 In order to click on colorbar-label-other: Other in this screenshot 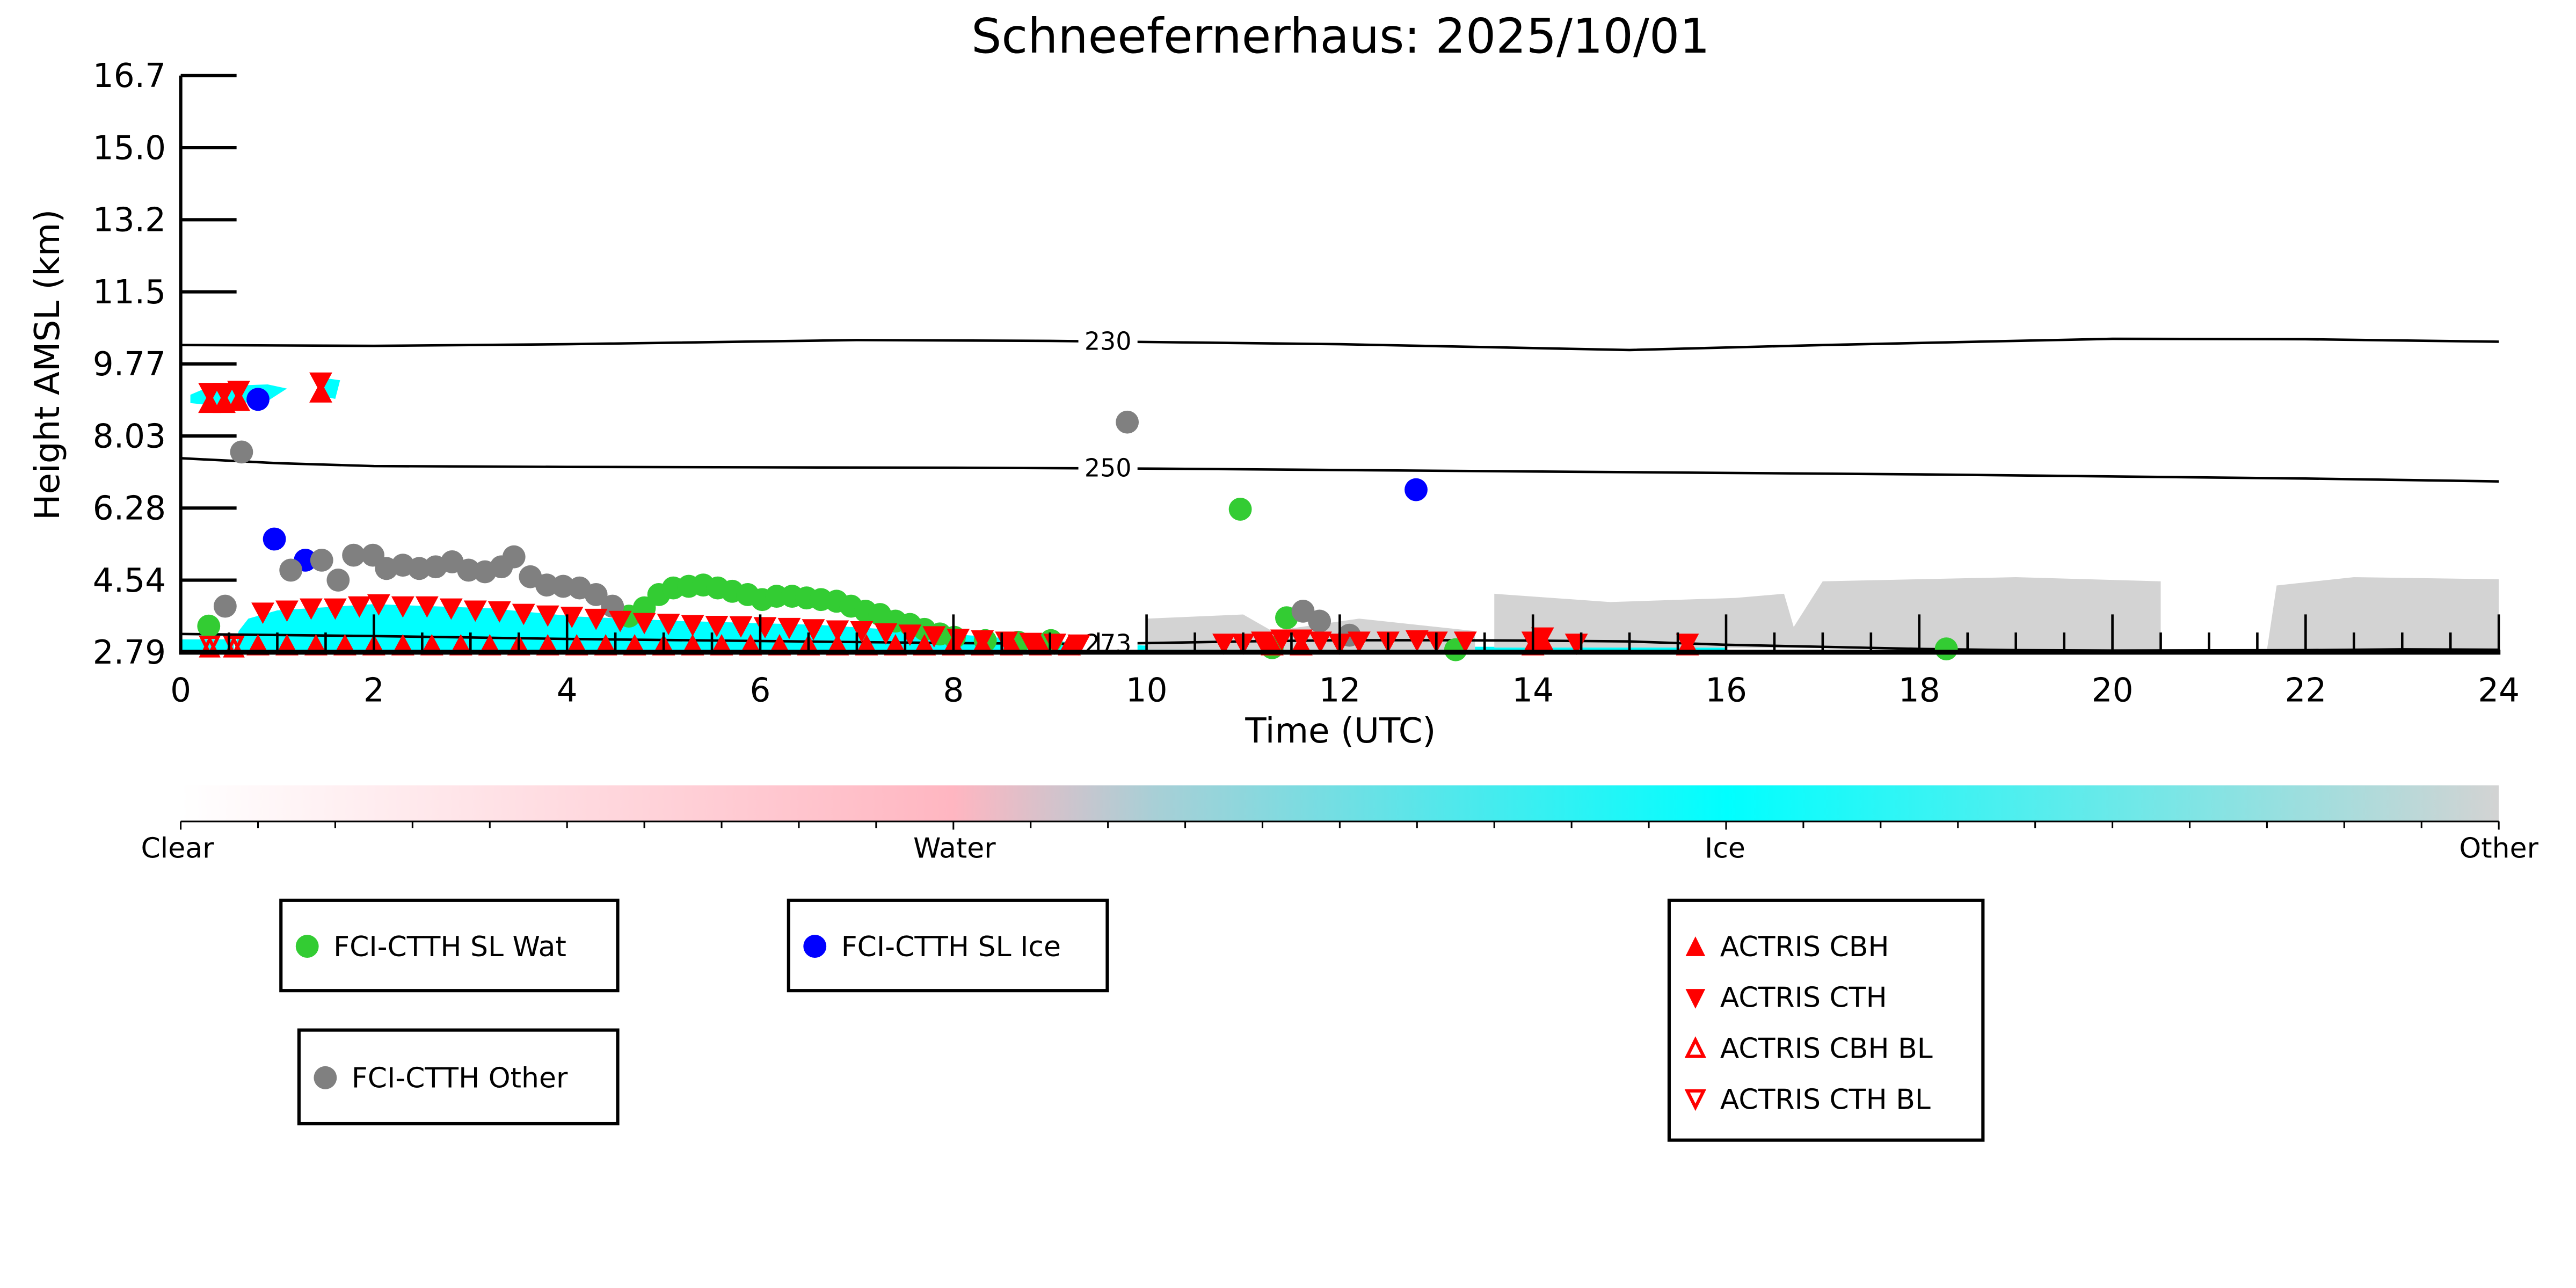, I will do `click(2498, 848)`.